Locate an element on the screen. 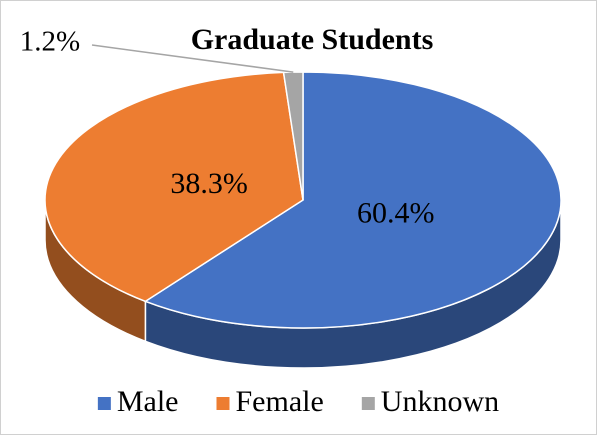 The height and width of the screenshot is (435, 597). legend-label: Unknown is located at coordinates (440, 401).